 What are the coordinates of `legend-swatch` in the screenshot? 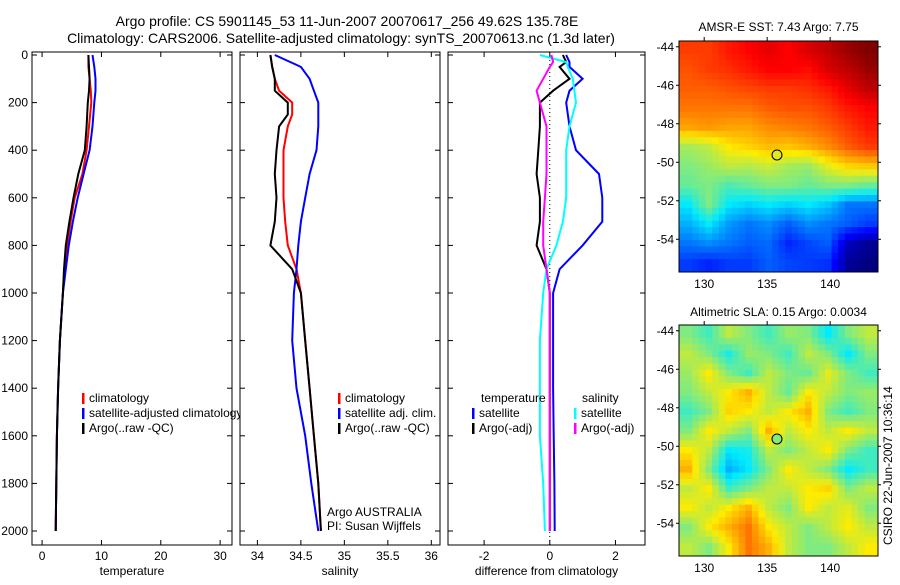 It's located at (339, 398).